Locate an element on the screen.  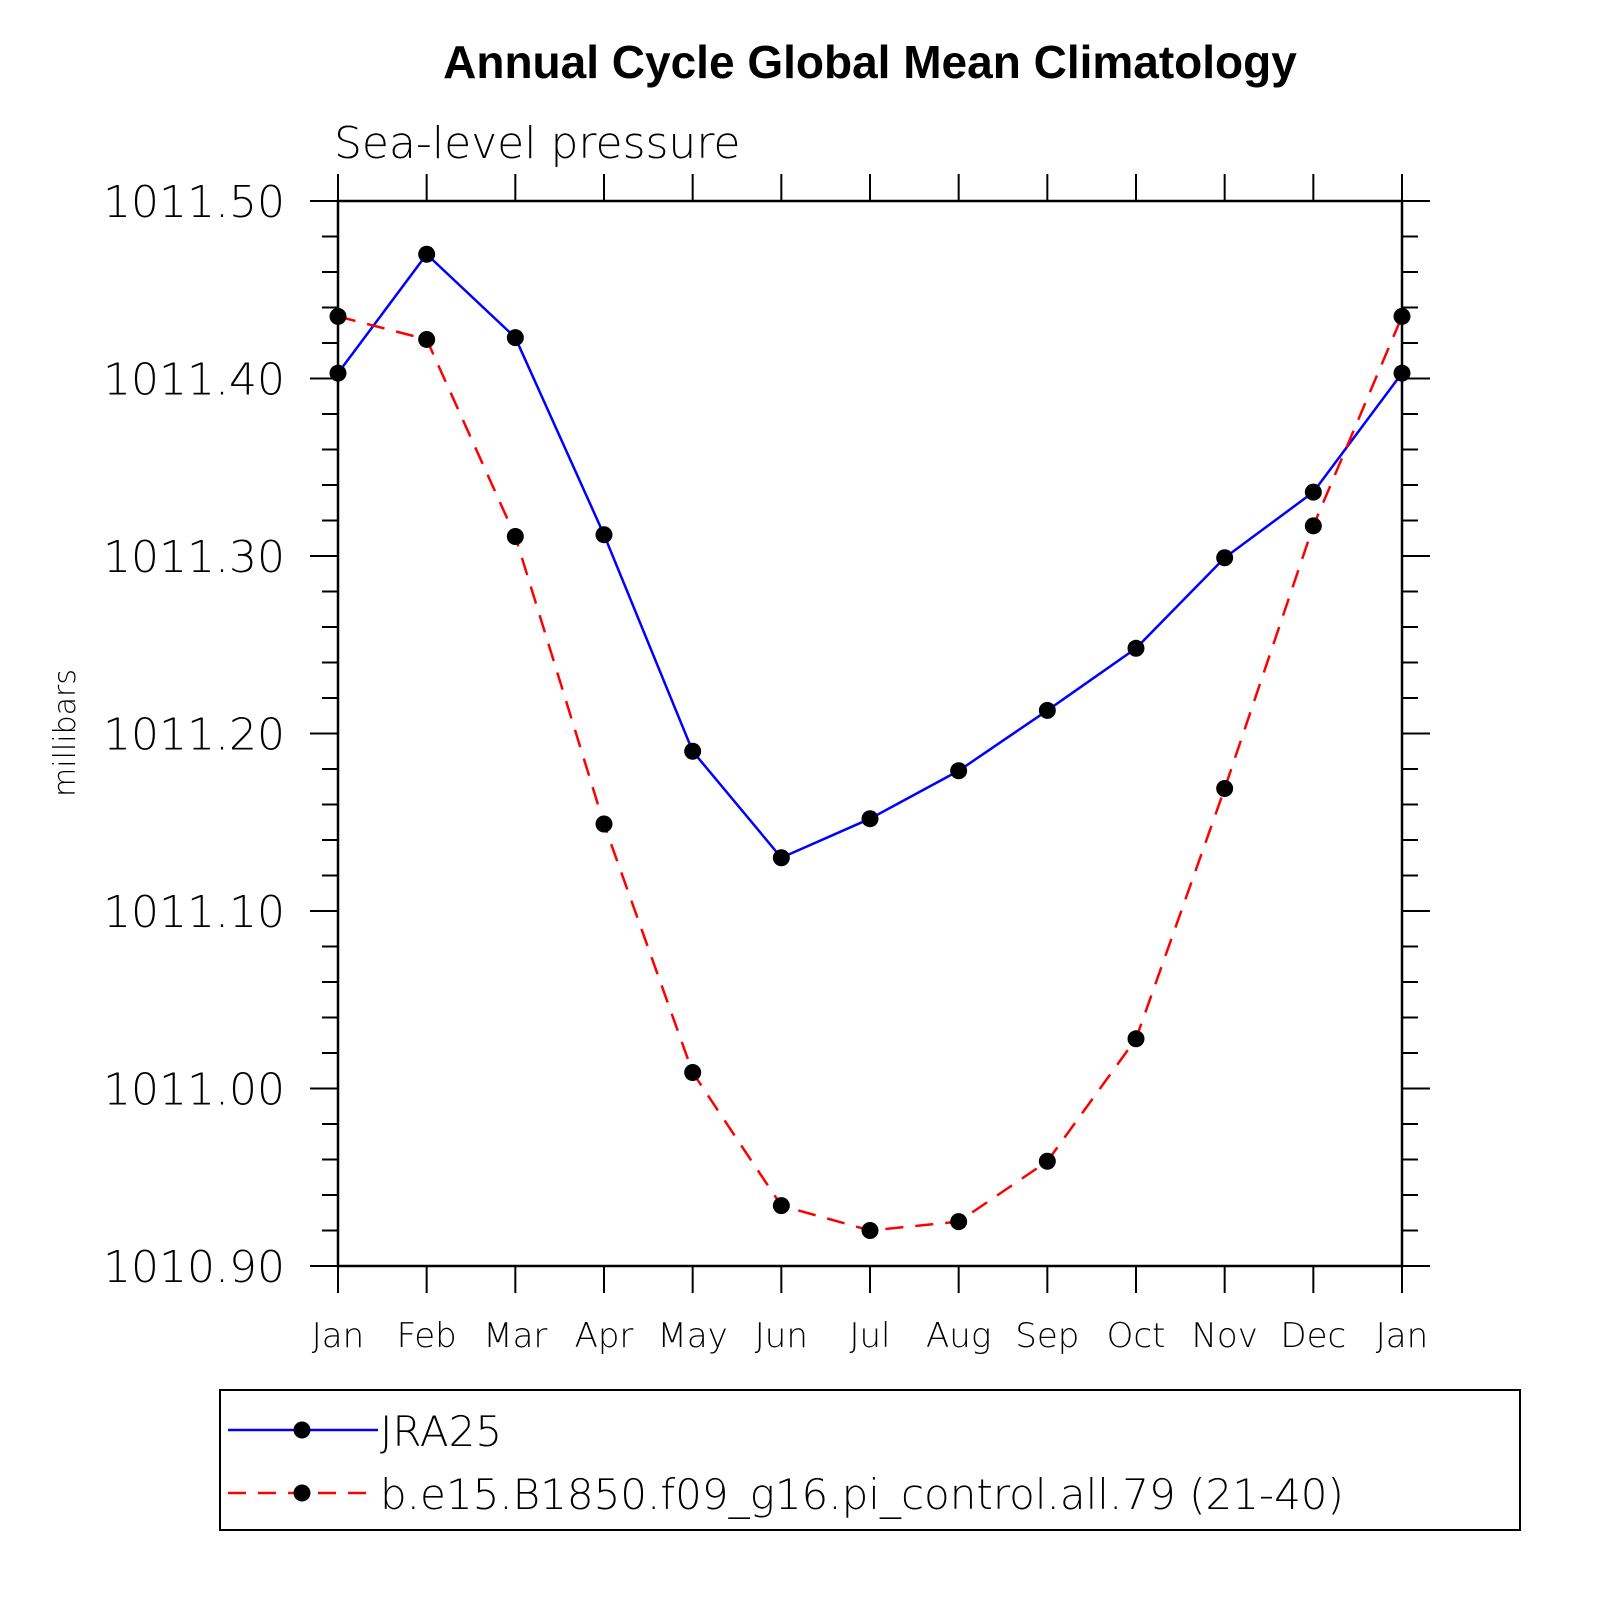
x-tick-label: Aug is located at coordinates (958, 1336).